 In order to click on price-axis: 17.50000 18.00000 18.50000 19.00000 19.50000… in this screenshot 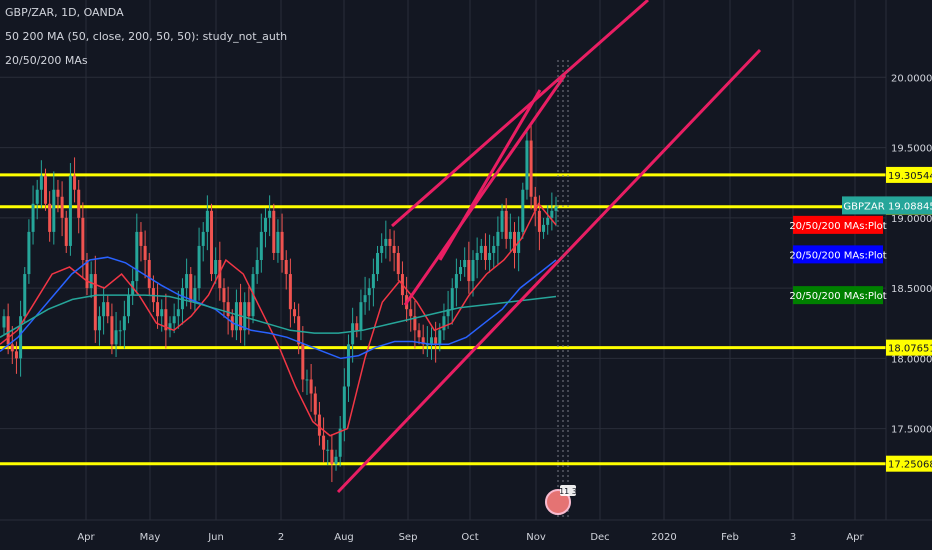, I will do `click(911, 254)`.